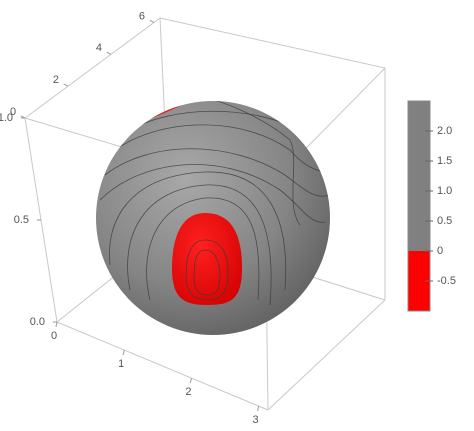  Describe the element at coordinates (99, 48) in the screenshot. I see `tick-label: 4` at that location.